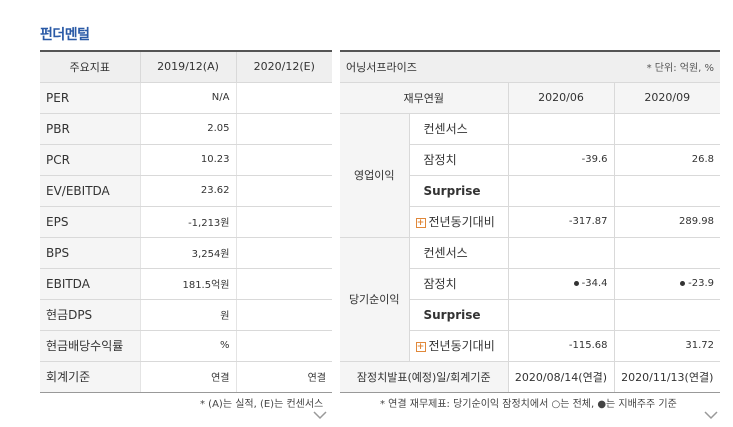 Image resolution: width=733 pixels, height=427 pixels. Describe the element at coordinates (90, 284) in the screenshot. I see `row-label: EBITDA` at that location.